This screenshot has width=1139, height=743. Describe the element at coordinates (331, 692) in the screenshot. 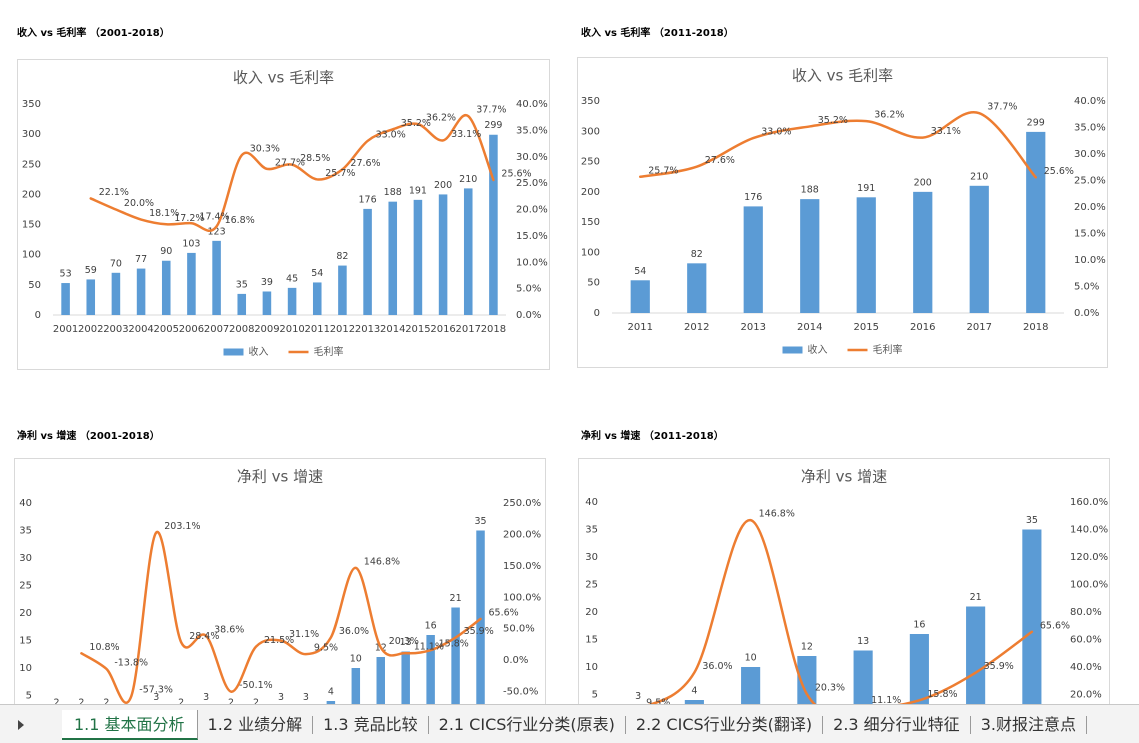

I see `bar-value-label: 4` at that location.